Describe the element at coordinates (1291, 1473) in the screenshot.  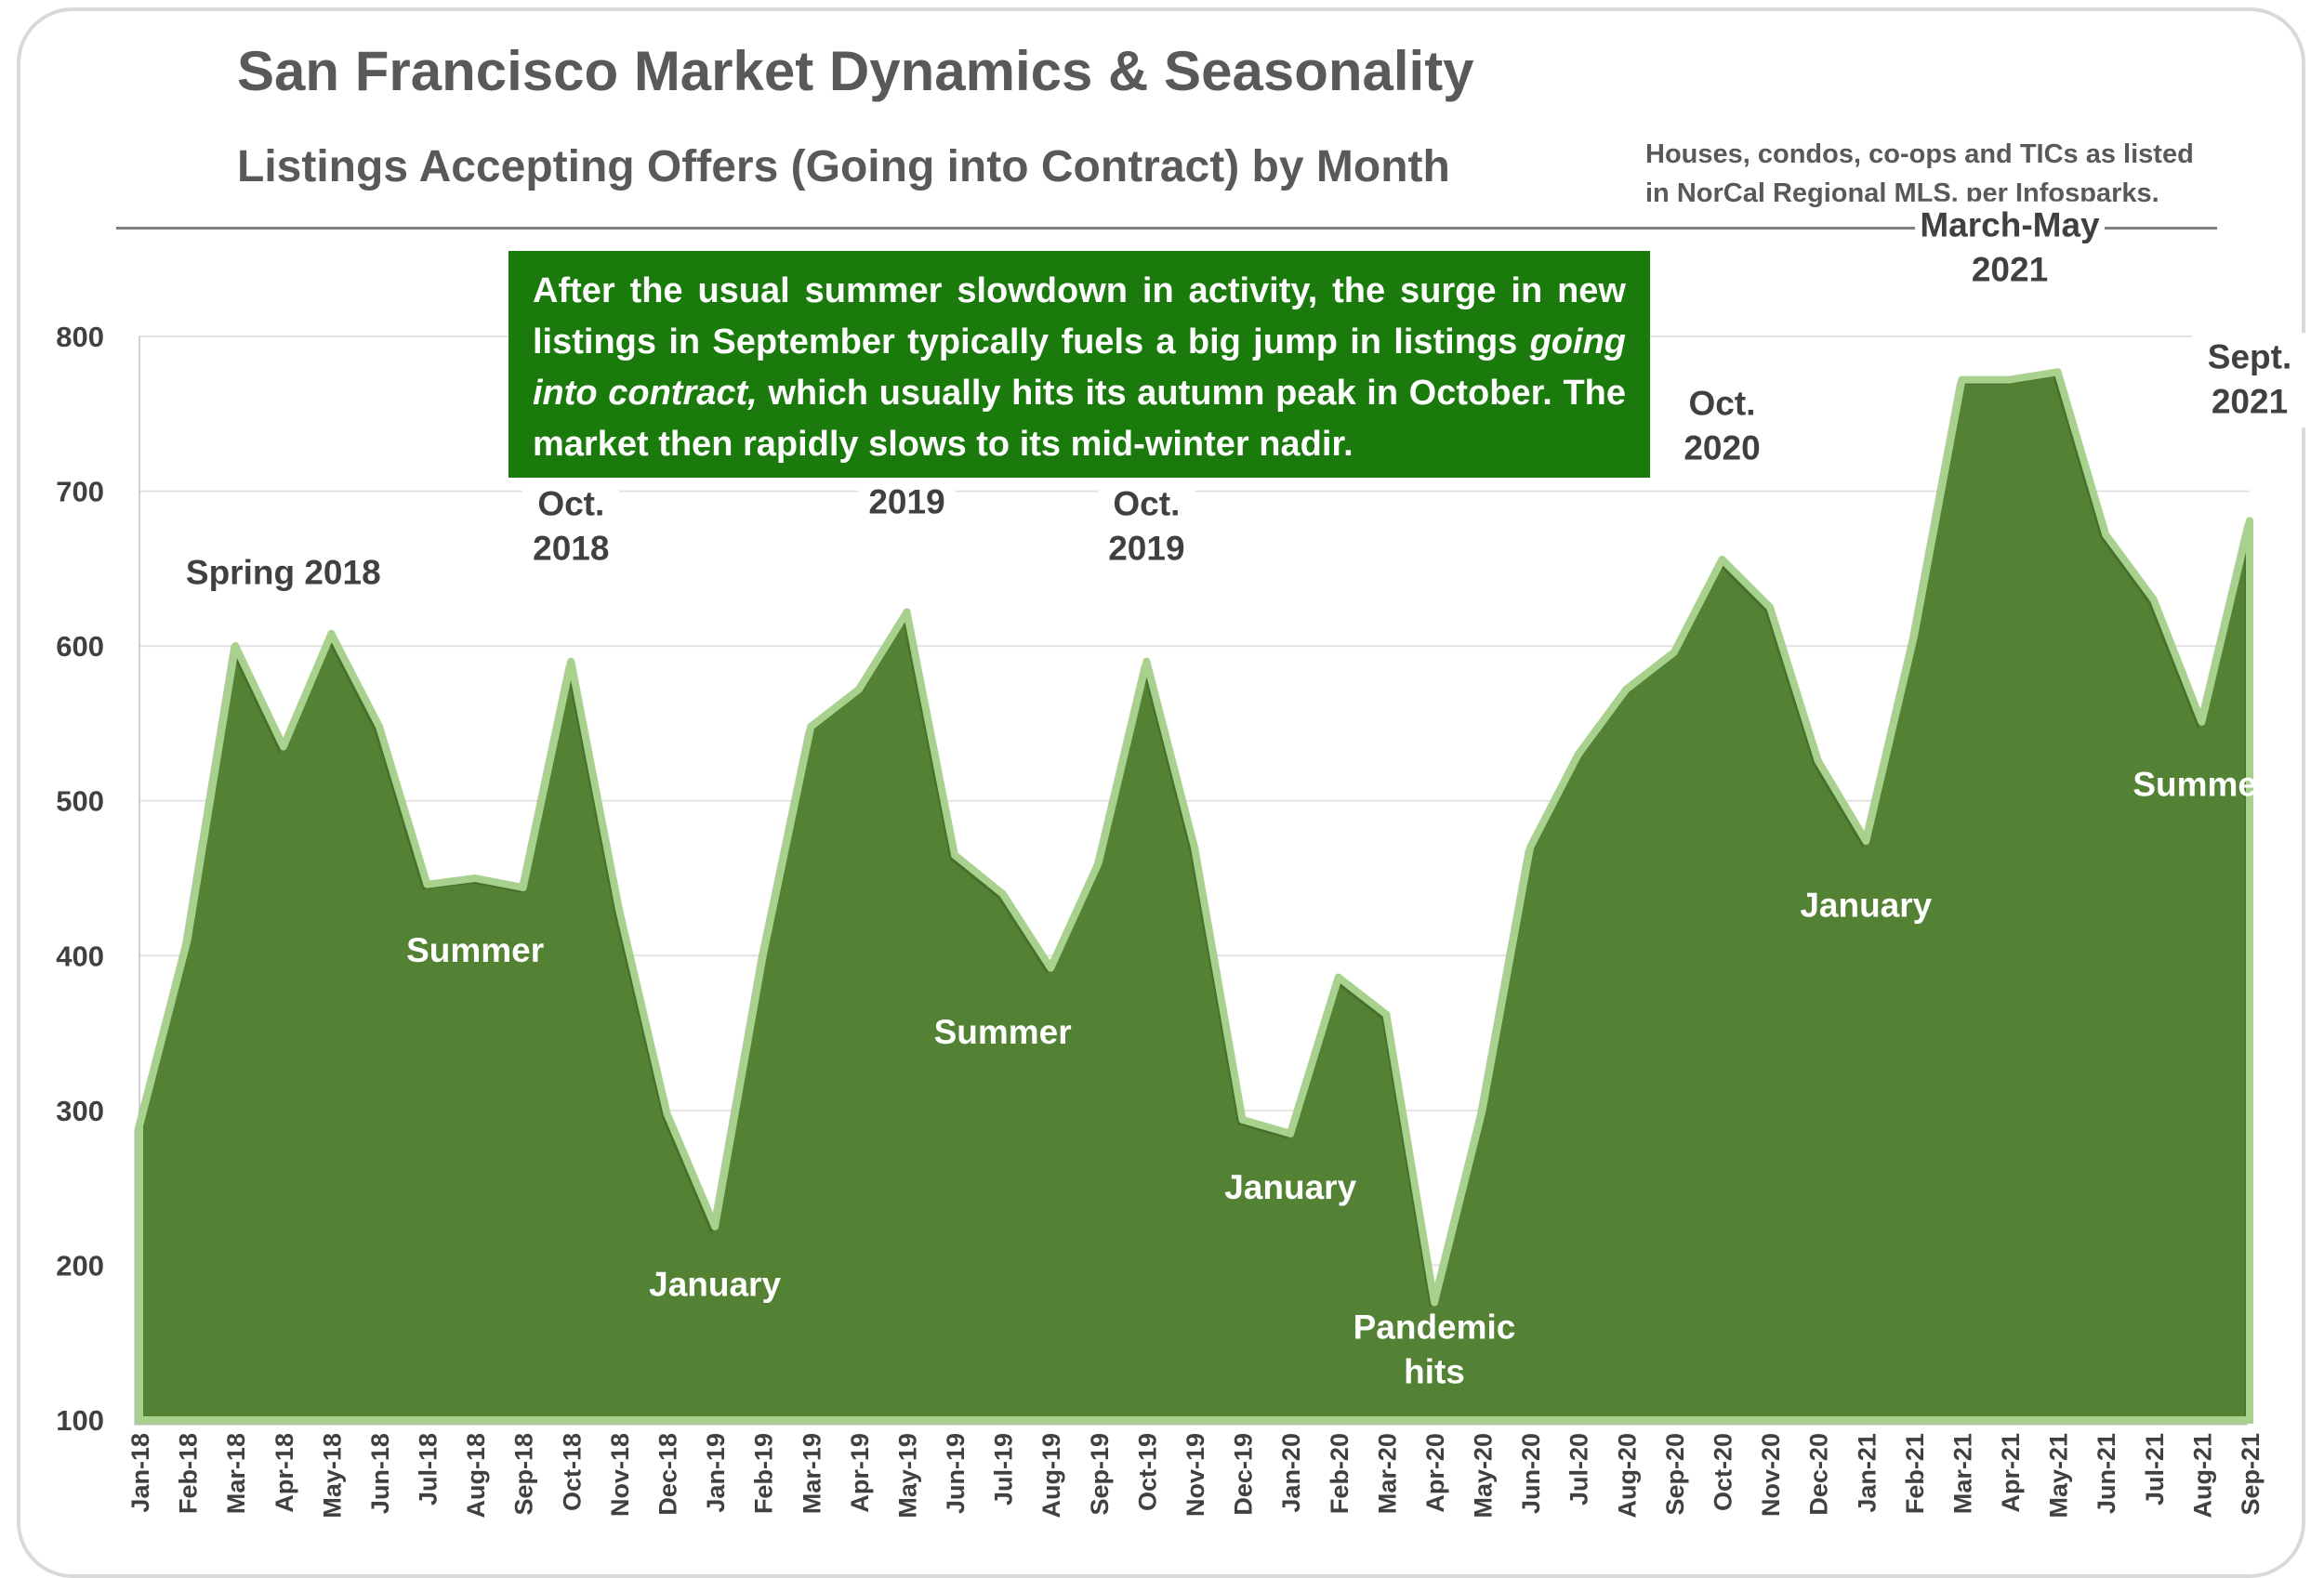
I see `x-tick-label: Jan-20` at that location.